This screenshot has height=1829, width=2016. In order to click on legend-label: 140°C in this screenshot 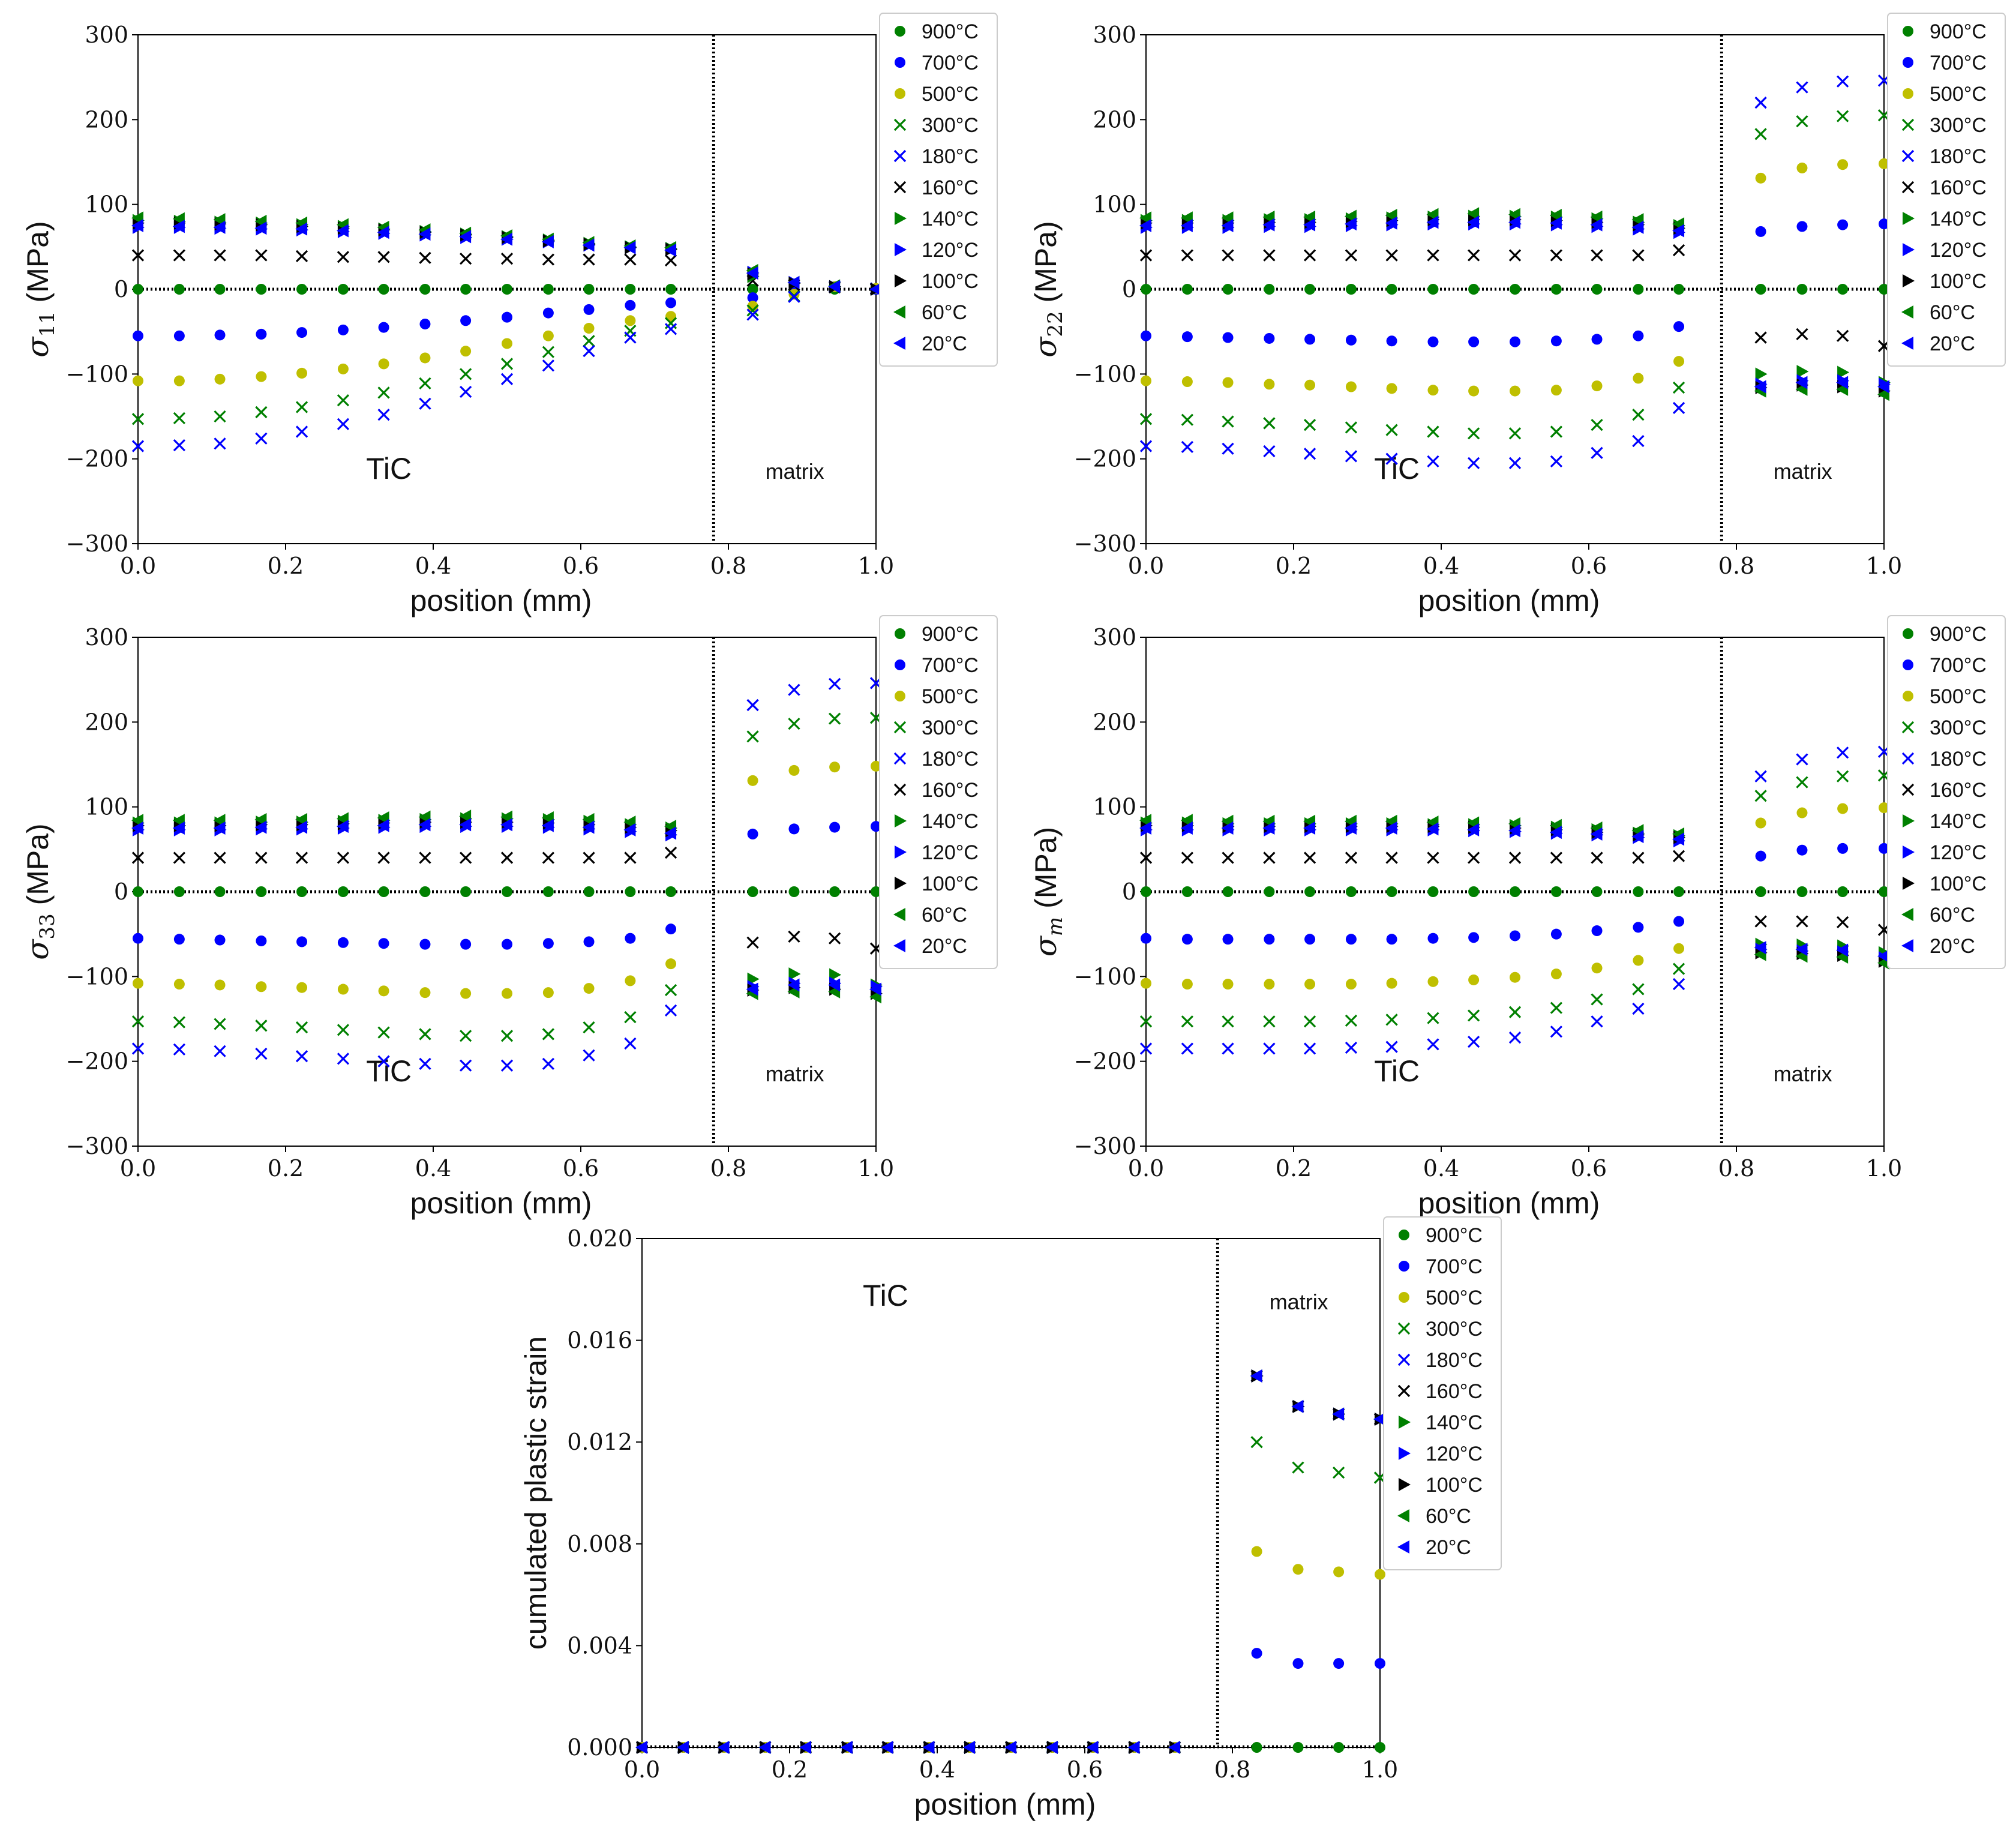, I will do `click(1455, 1422)`.